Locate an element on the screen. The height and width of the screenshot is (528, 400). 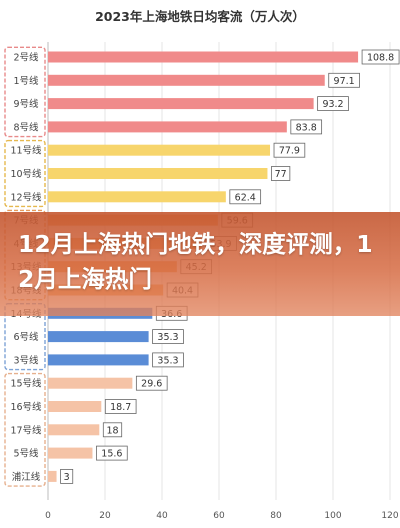
data-label: 97.1 is located at coordinates (344, 81).